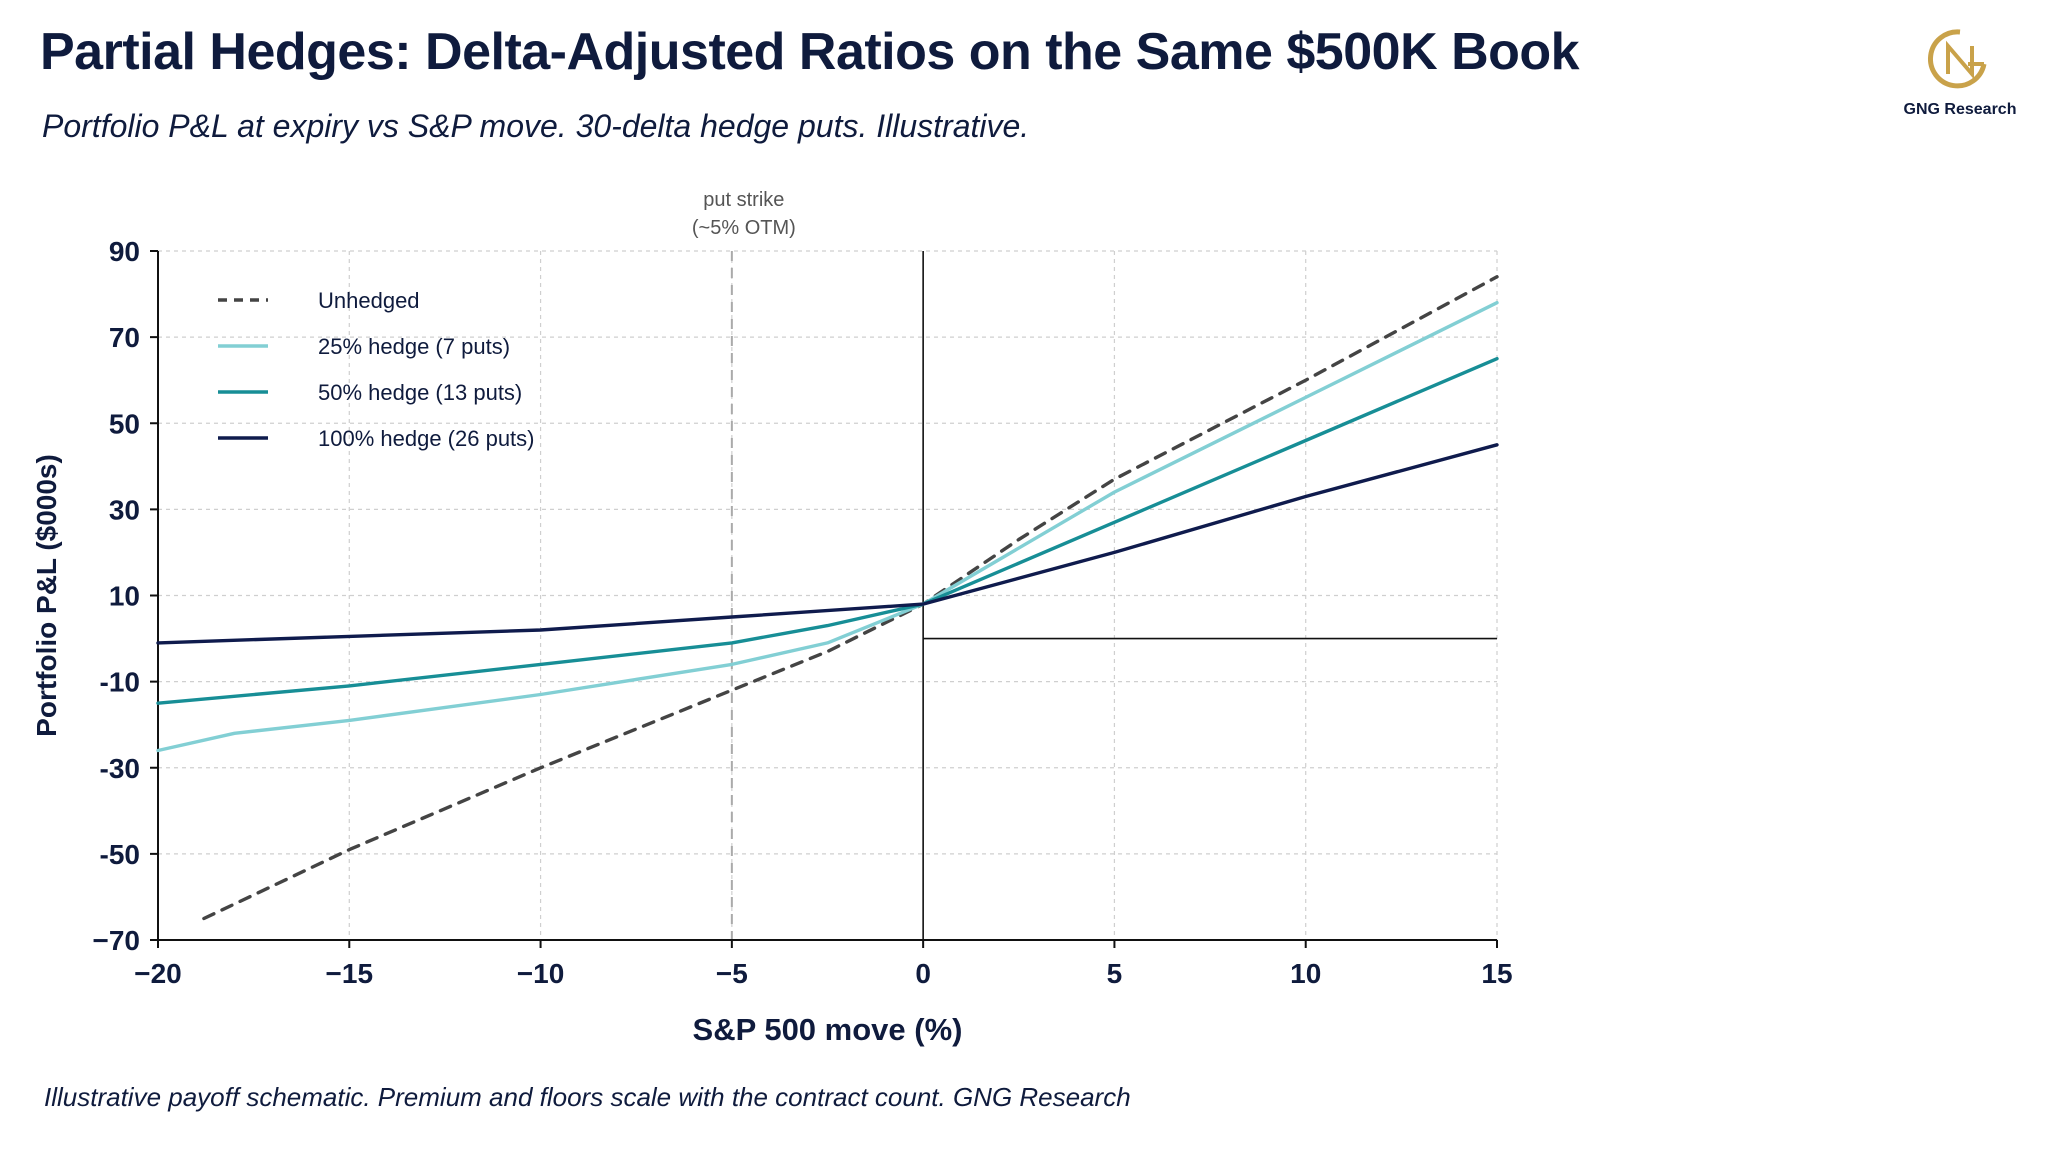 This screenshot has width=2048, height=1152. What do you see at coordinates (828, 1029) in the screenshot?
I see `x-axis-title: S&P 500 move (%)` at bounding box center [828, 1029].